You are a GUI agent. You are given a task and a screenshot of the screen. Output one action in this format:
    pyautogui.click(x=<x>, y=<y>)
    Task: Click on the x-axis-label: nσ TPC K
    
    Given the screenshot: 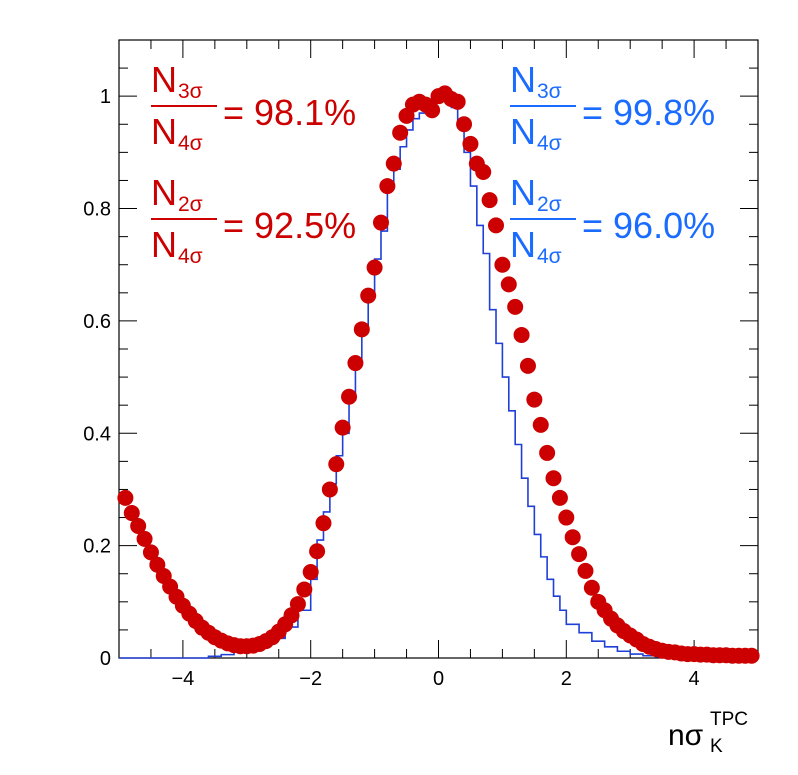 What is the action you would take?
    pyautogui.click(x=708, y=733)
    